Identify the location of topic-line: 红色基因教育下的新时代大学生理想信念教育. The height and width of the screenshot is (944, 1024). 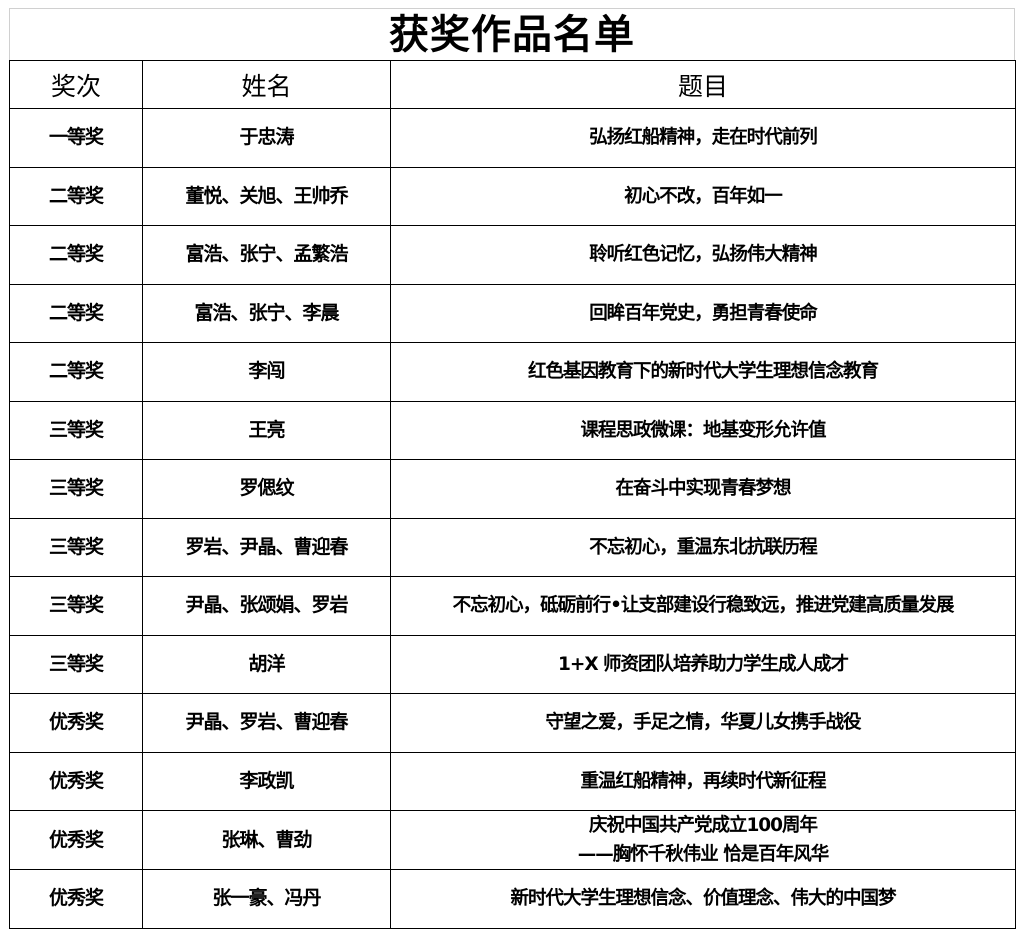
(703, 372).